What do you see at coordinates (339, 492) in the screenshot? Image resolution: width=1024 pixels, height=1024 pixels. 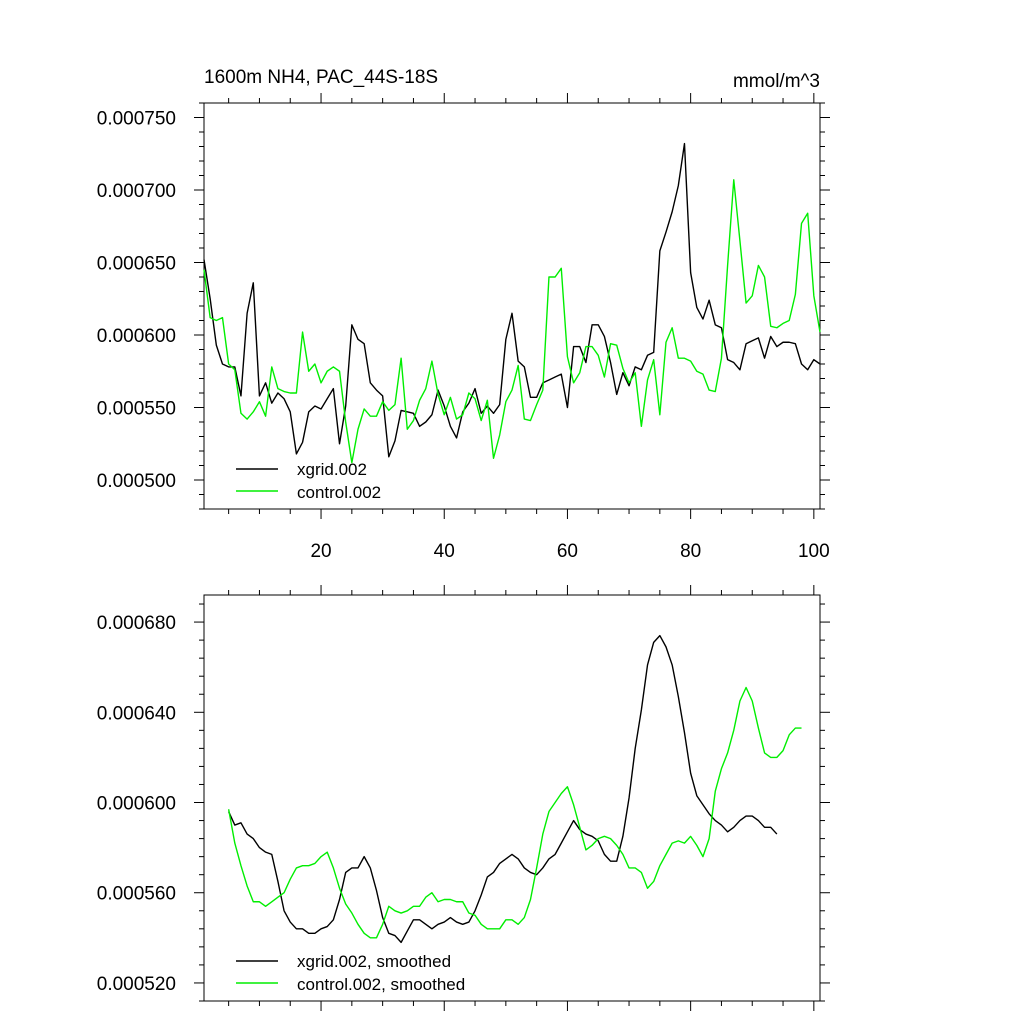 I see `top-legend-label-control: control.002` at bounding box center [339, 492].